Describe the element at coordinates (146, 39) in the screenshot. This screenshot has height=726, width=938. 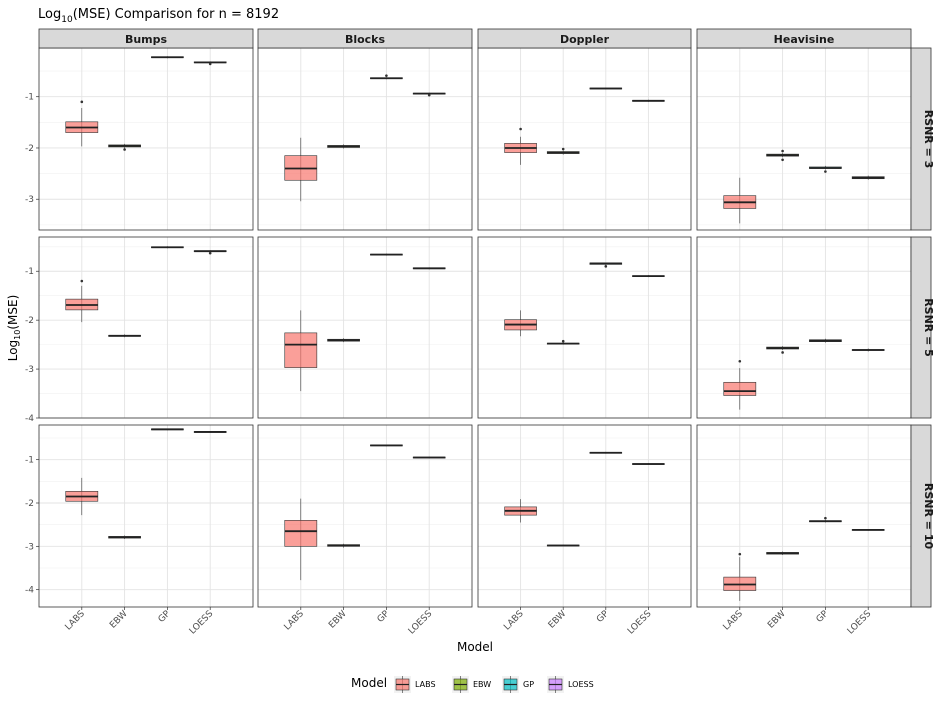
I see `facet-label-col: Bumps` at that location.